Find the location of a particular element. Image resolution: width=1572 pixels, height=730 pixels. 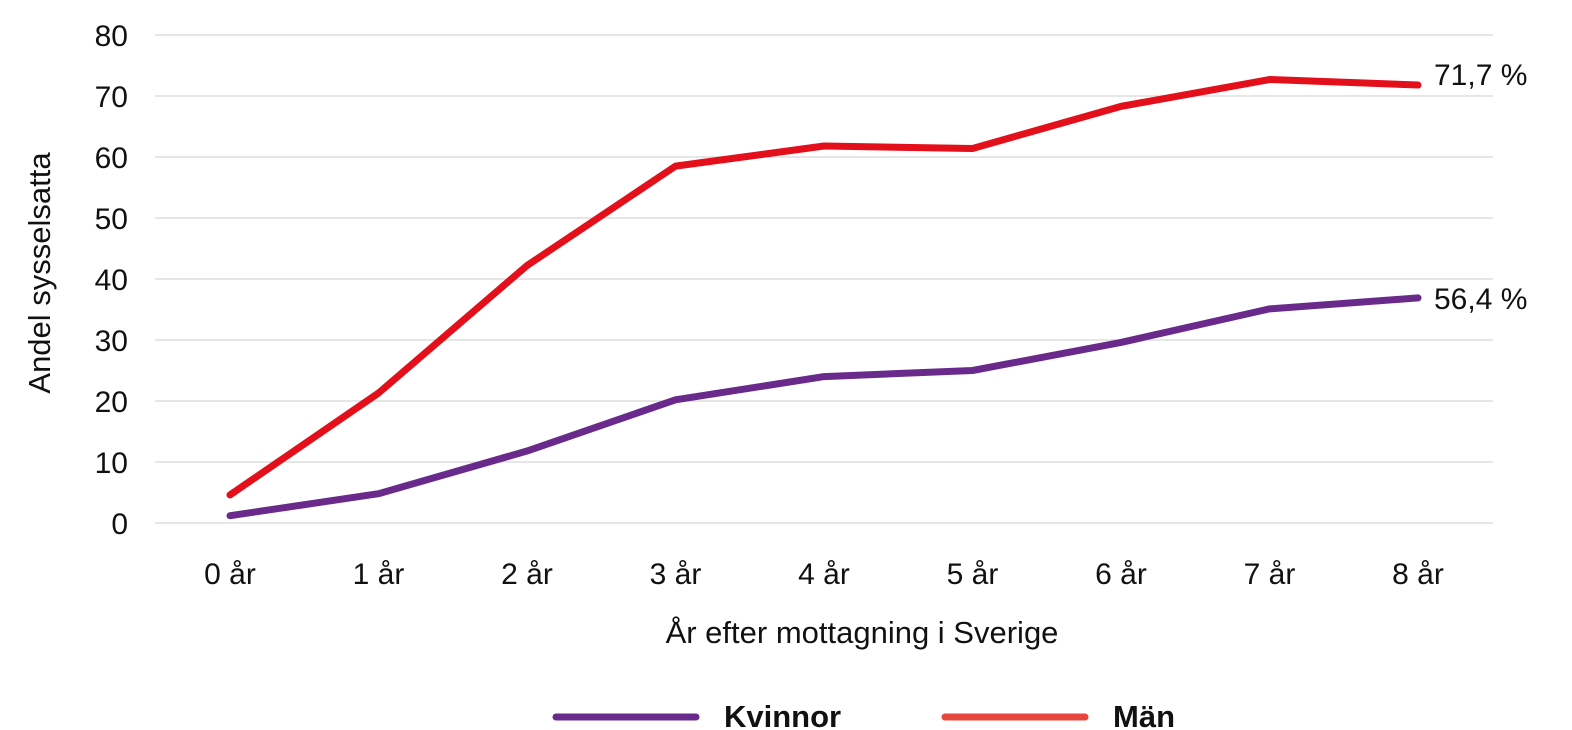

x-axis-title: År efter mottagning i Sverige is located at coordinates (862, 632).